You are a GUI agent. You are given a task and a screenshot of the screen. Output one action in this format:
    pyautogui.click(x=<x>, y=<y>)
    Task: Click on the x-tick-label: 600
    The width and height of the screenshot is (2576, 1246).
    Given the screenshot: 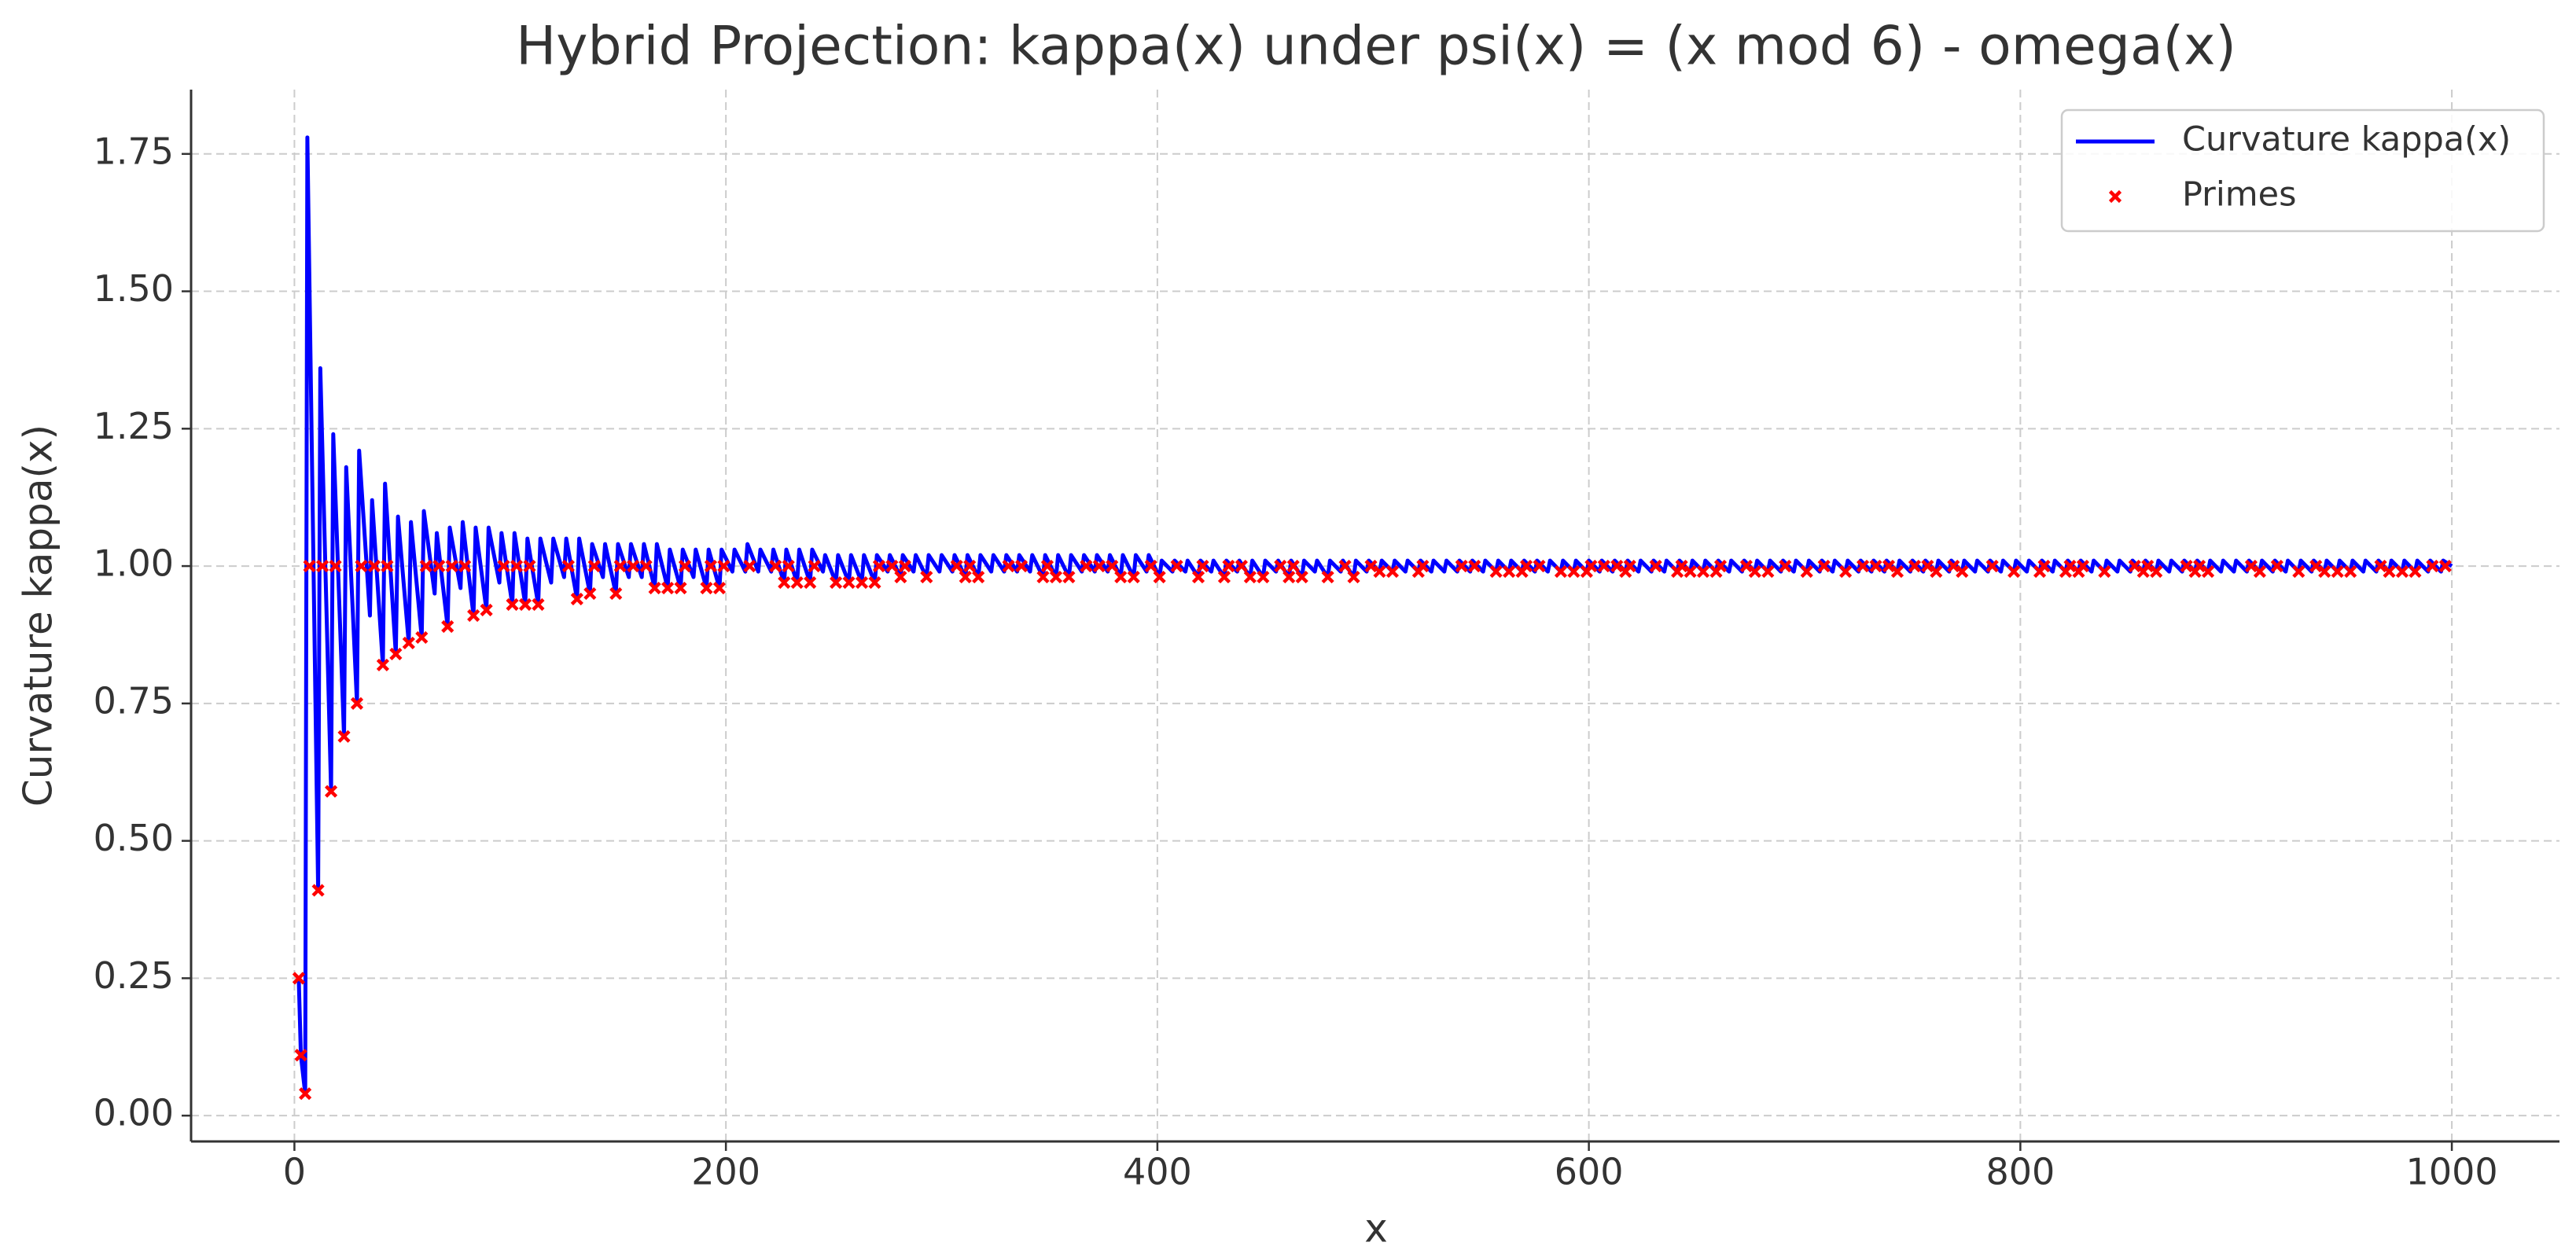 What is the action you would take?
    pyautogui.click(x=1590, y=1172)
    